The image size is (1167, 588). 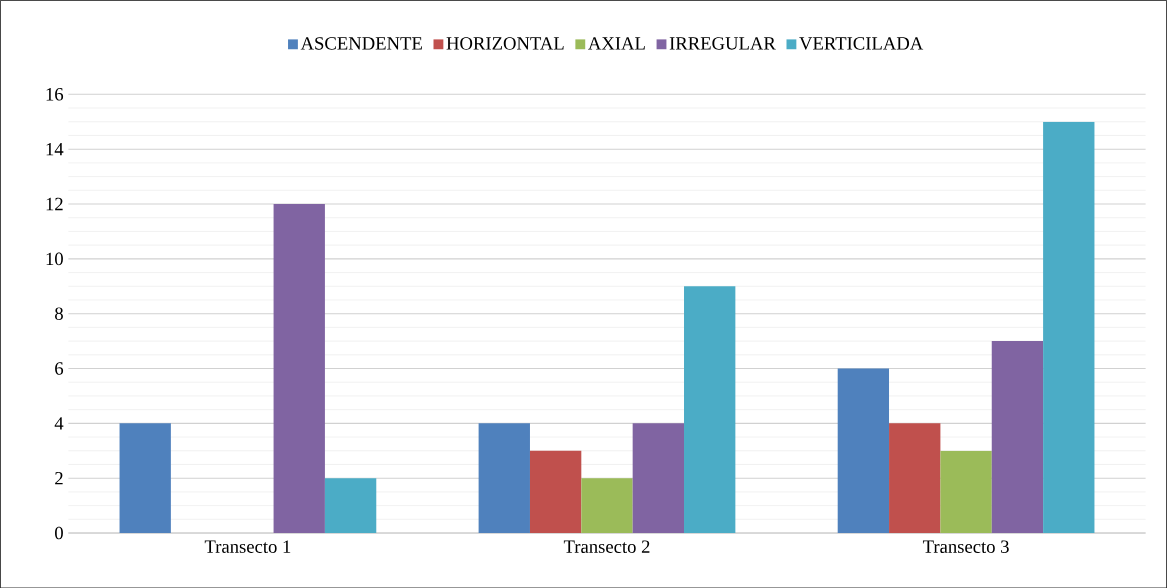 I want to click on legend-label: VERTICILADA, so click(x=861, y=43).